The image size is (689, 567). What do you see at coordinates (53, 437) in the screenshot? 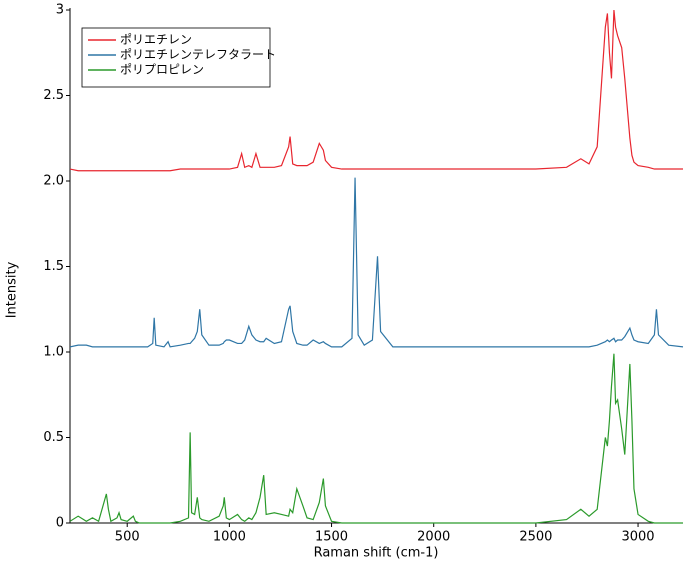
I see `y-tick-label: 0.5` at bounding box center [53, 437].